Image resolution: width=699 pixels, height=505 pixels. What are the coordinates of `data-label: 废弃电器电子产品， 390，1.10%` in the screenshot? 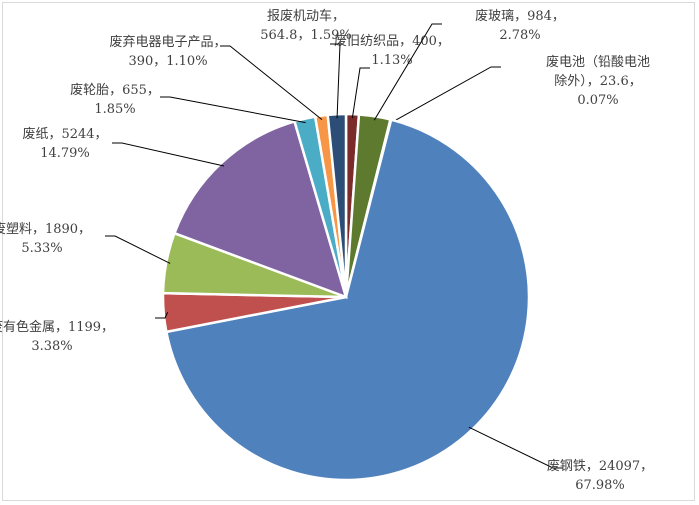 It's located at (167, 51).